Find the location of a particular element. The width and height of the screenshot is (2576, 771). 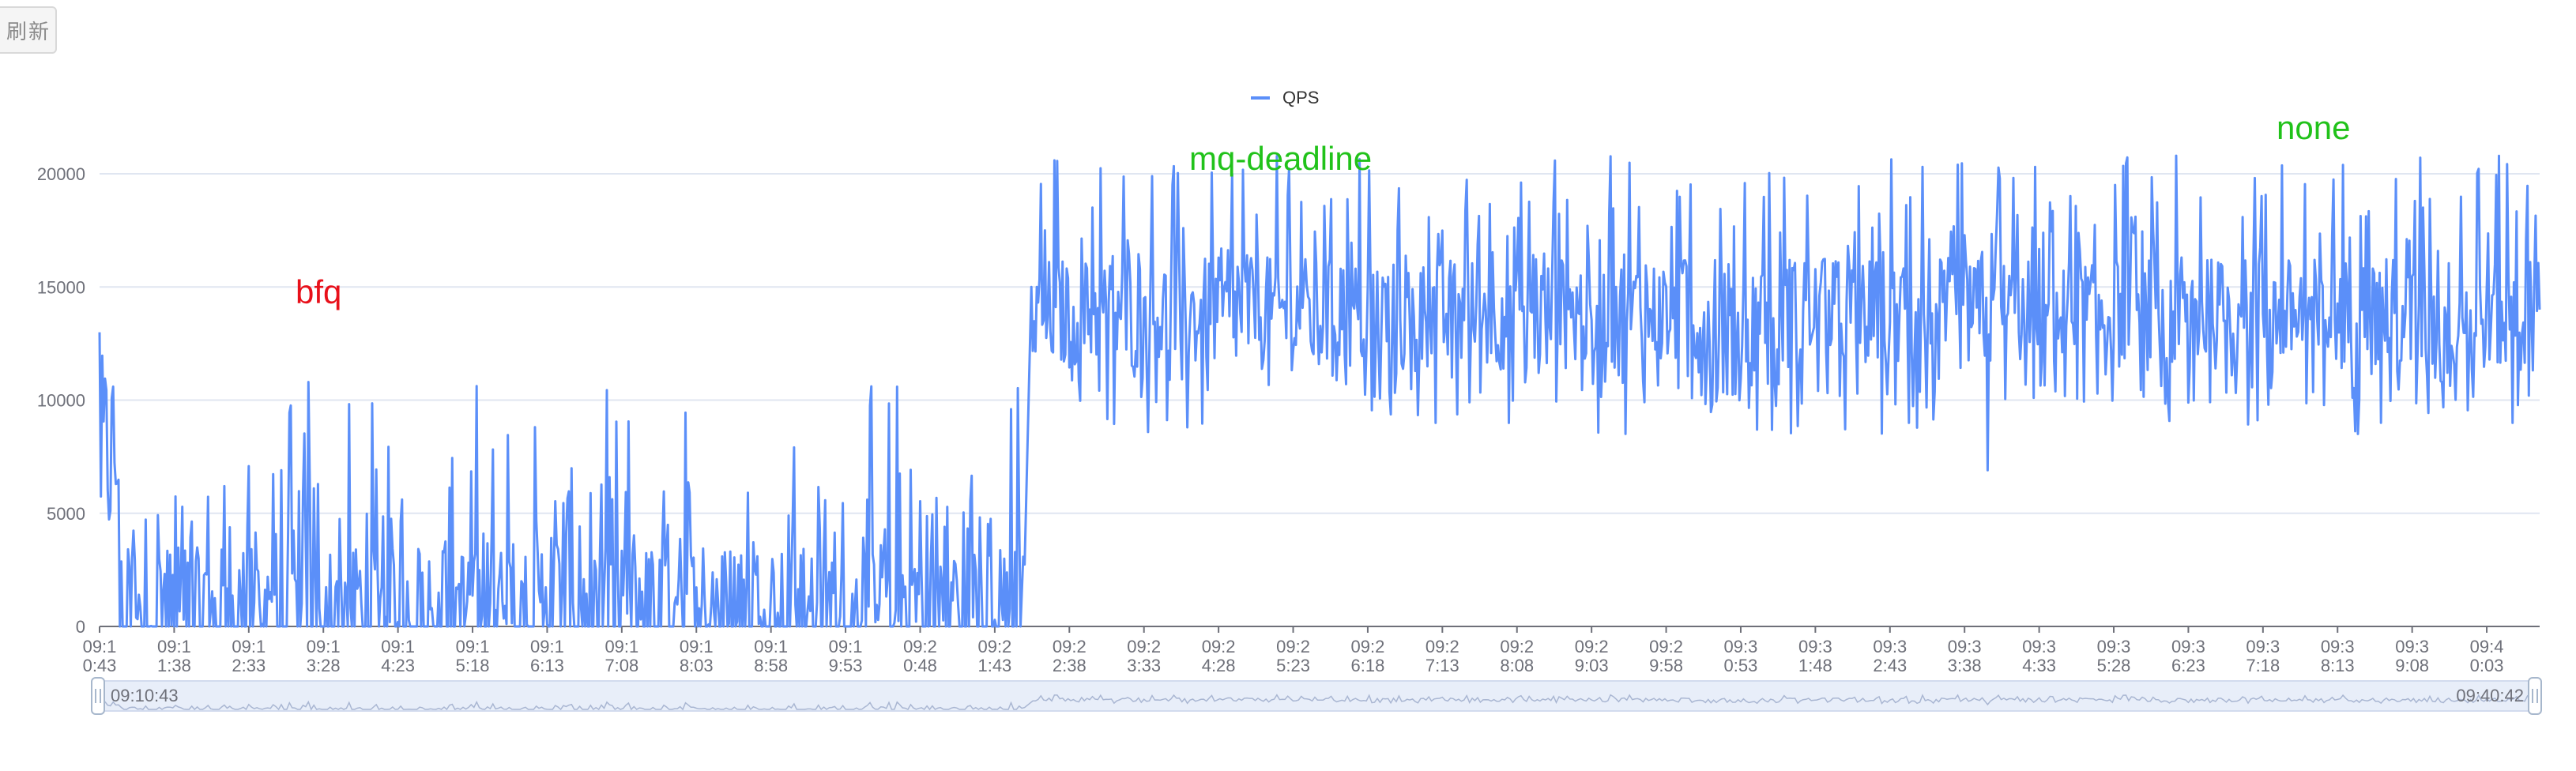

x-tick-label: 09:1 7:08 is located at coordinates (621, 656).